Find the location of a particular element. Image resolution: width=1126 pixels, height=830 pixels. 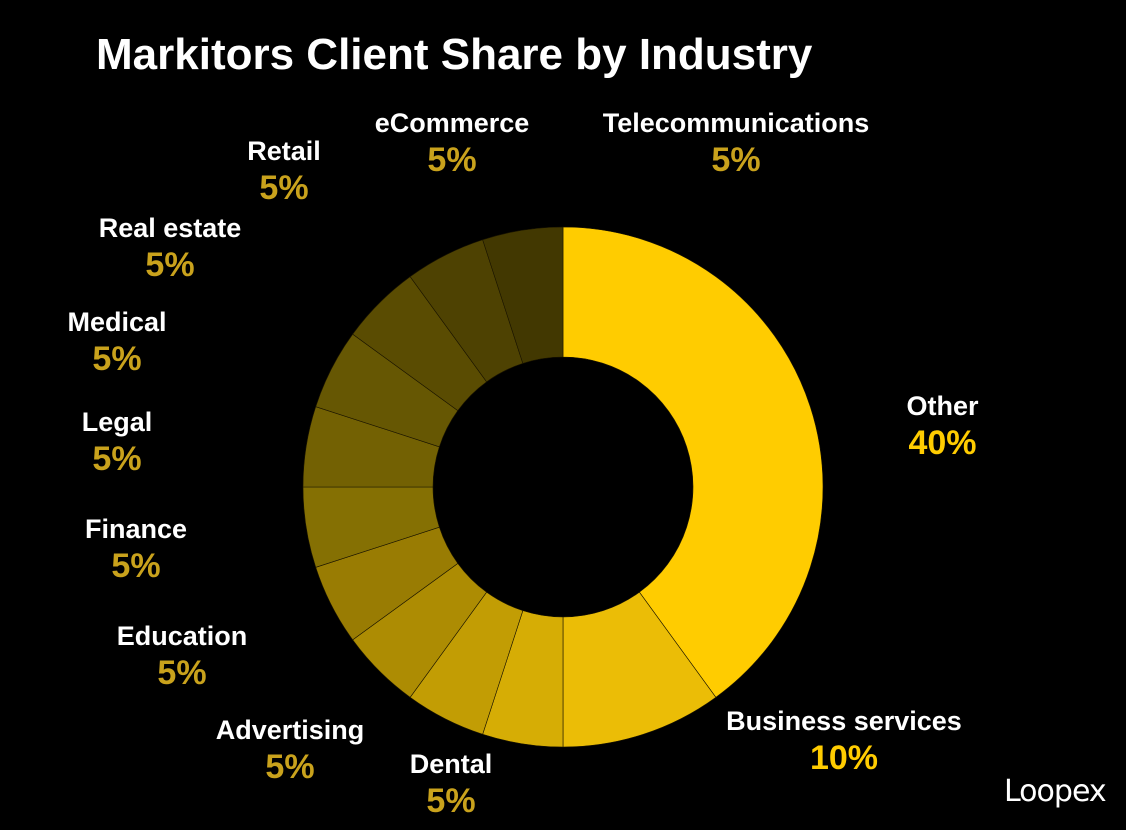

label-other-pct: 40% is located at coordinates (942, 443).